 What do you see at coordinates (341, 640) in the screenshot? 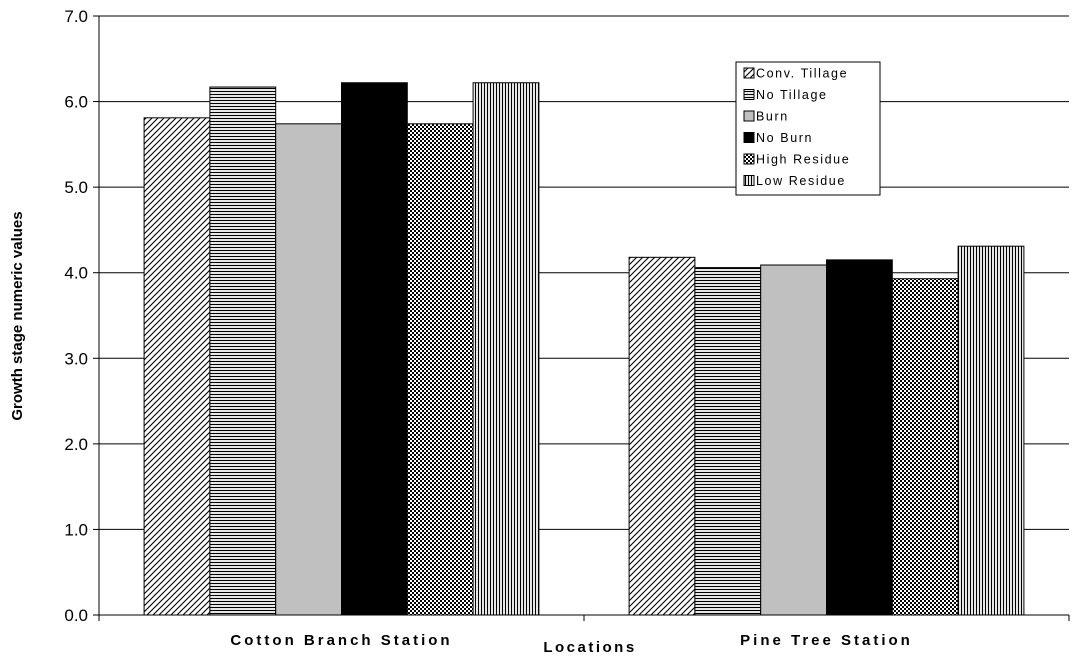
I see `x-category-label: Cotton Branch Station` at bounding box center [341, 640].